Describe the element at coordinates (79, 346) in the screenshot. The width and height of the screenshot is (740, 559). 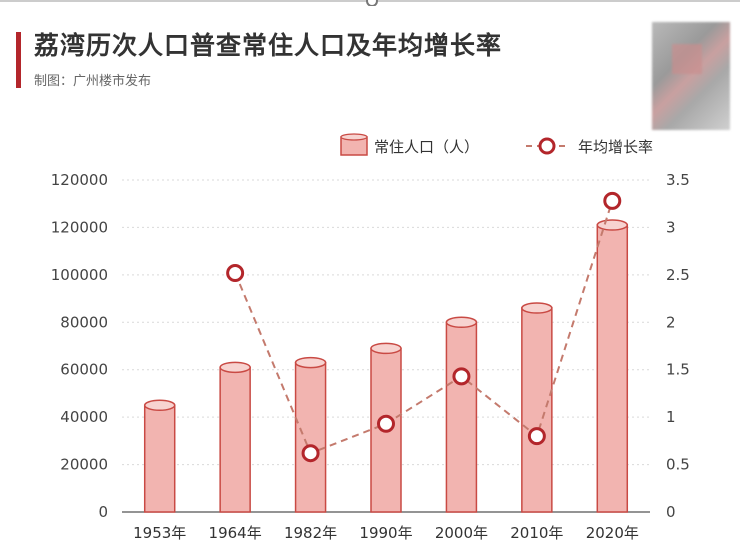
I see `left-axis: 0 20000 40000 60000 80000 100000 120000 120000` at that location.